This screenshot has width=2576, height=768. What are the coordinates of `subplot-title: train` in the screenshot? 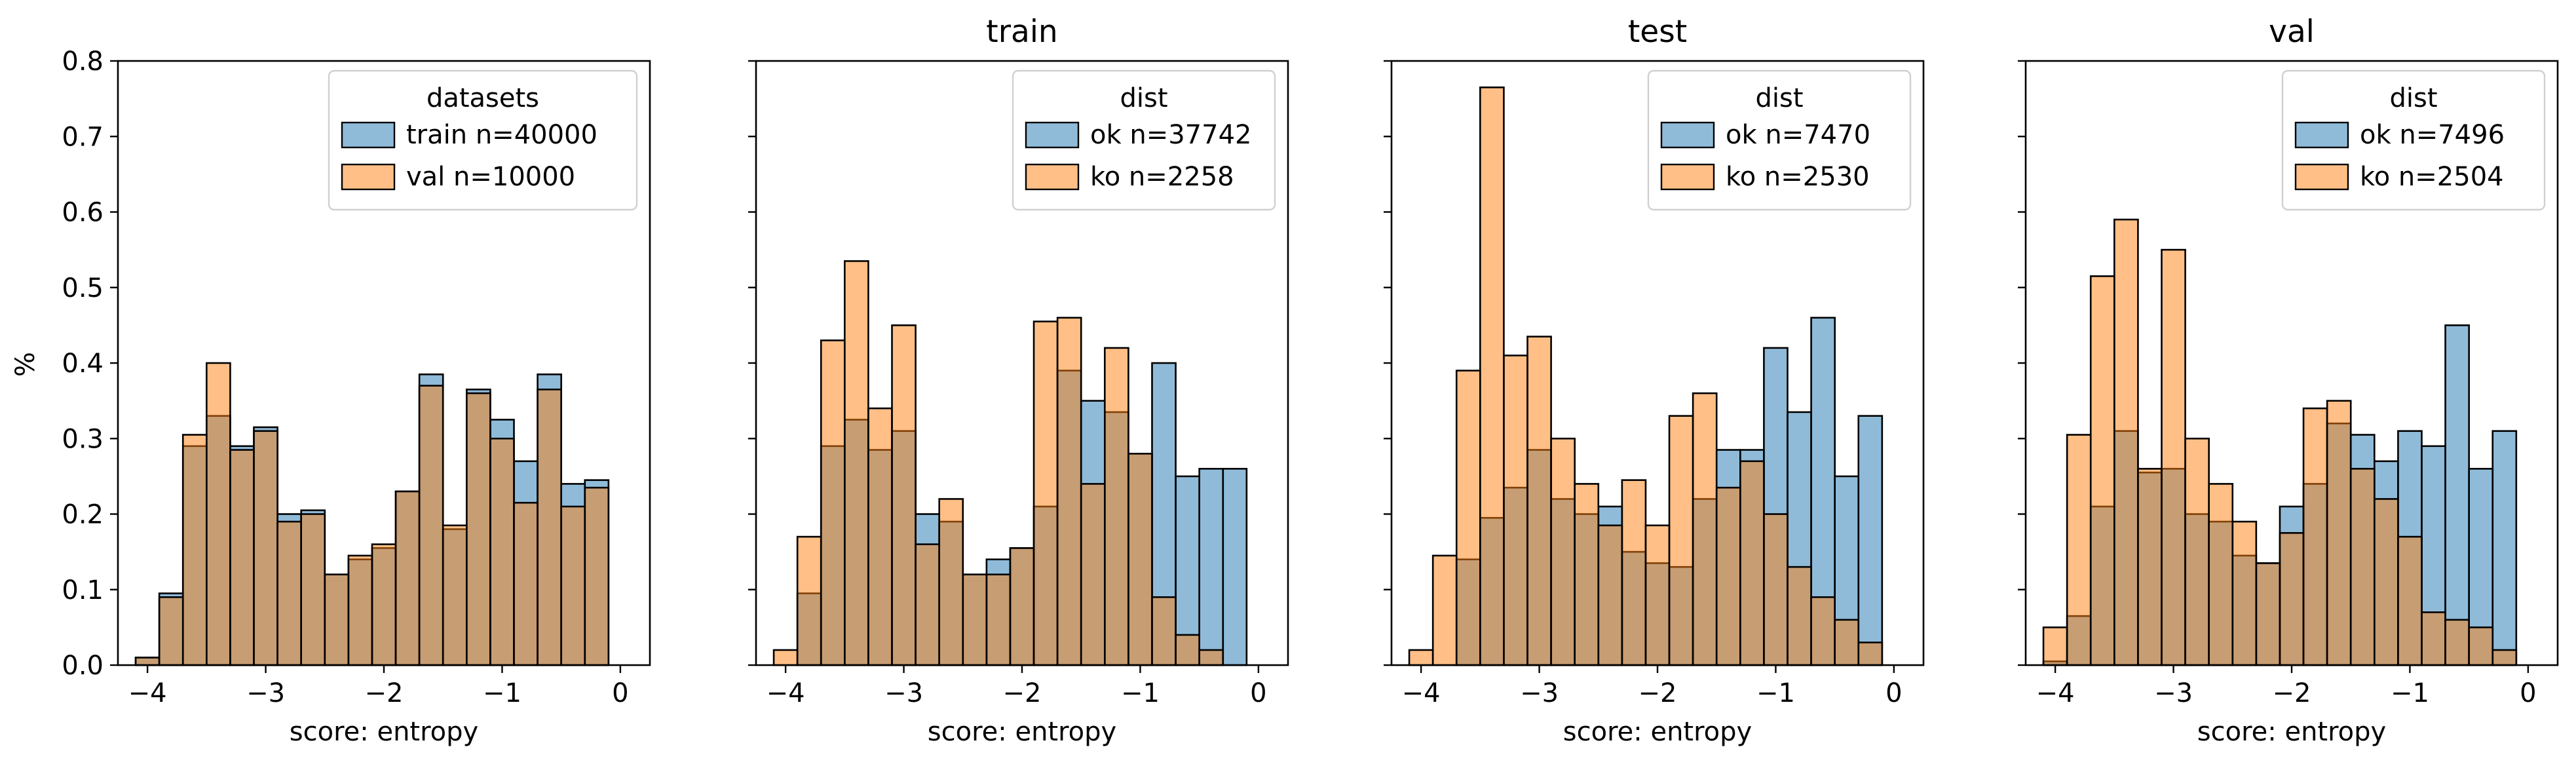 It's located at (1021, 32).